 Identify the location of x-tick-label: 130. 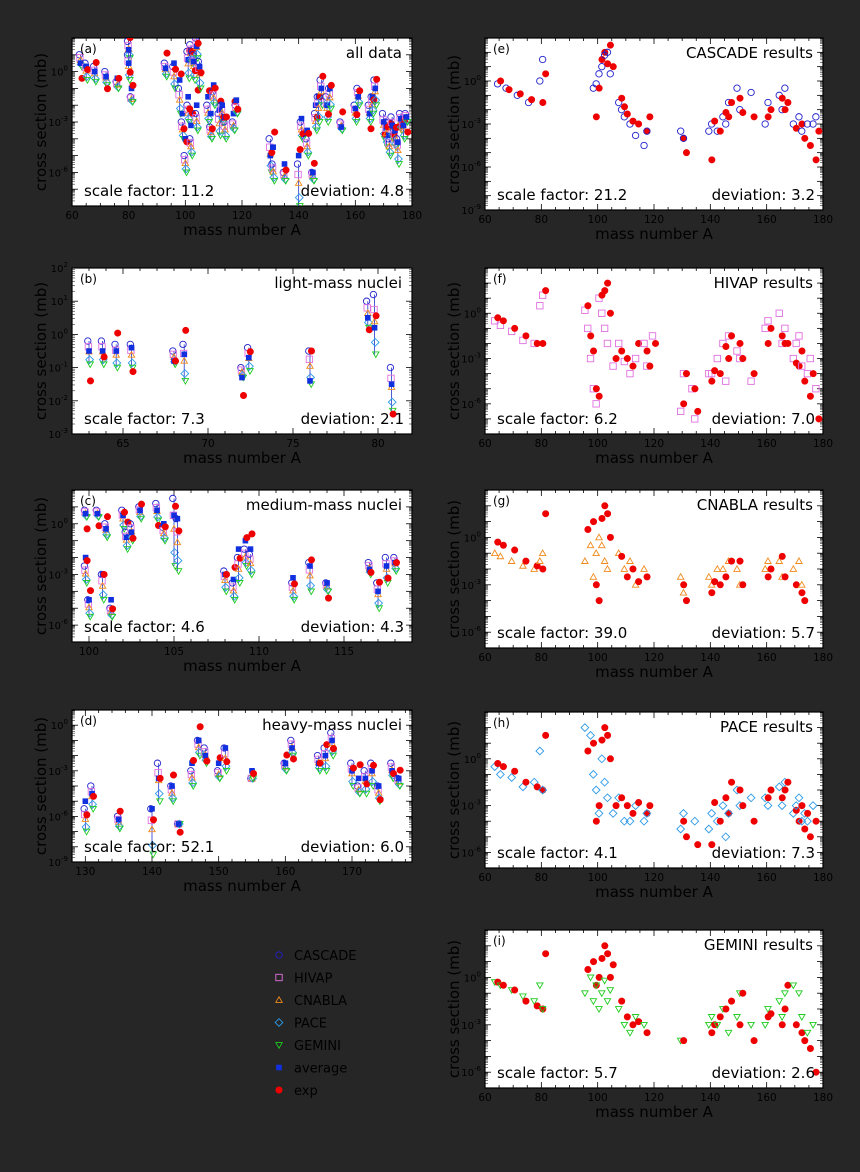
(85, 872).